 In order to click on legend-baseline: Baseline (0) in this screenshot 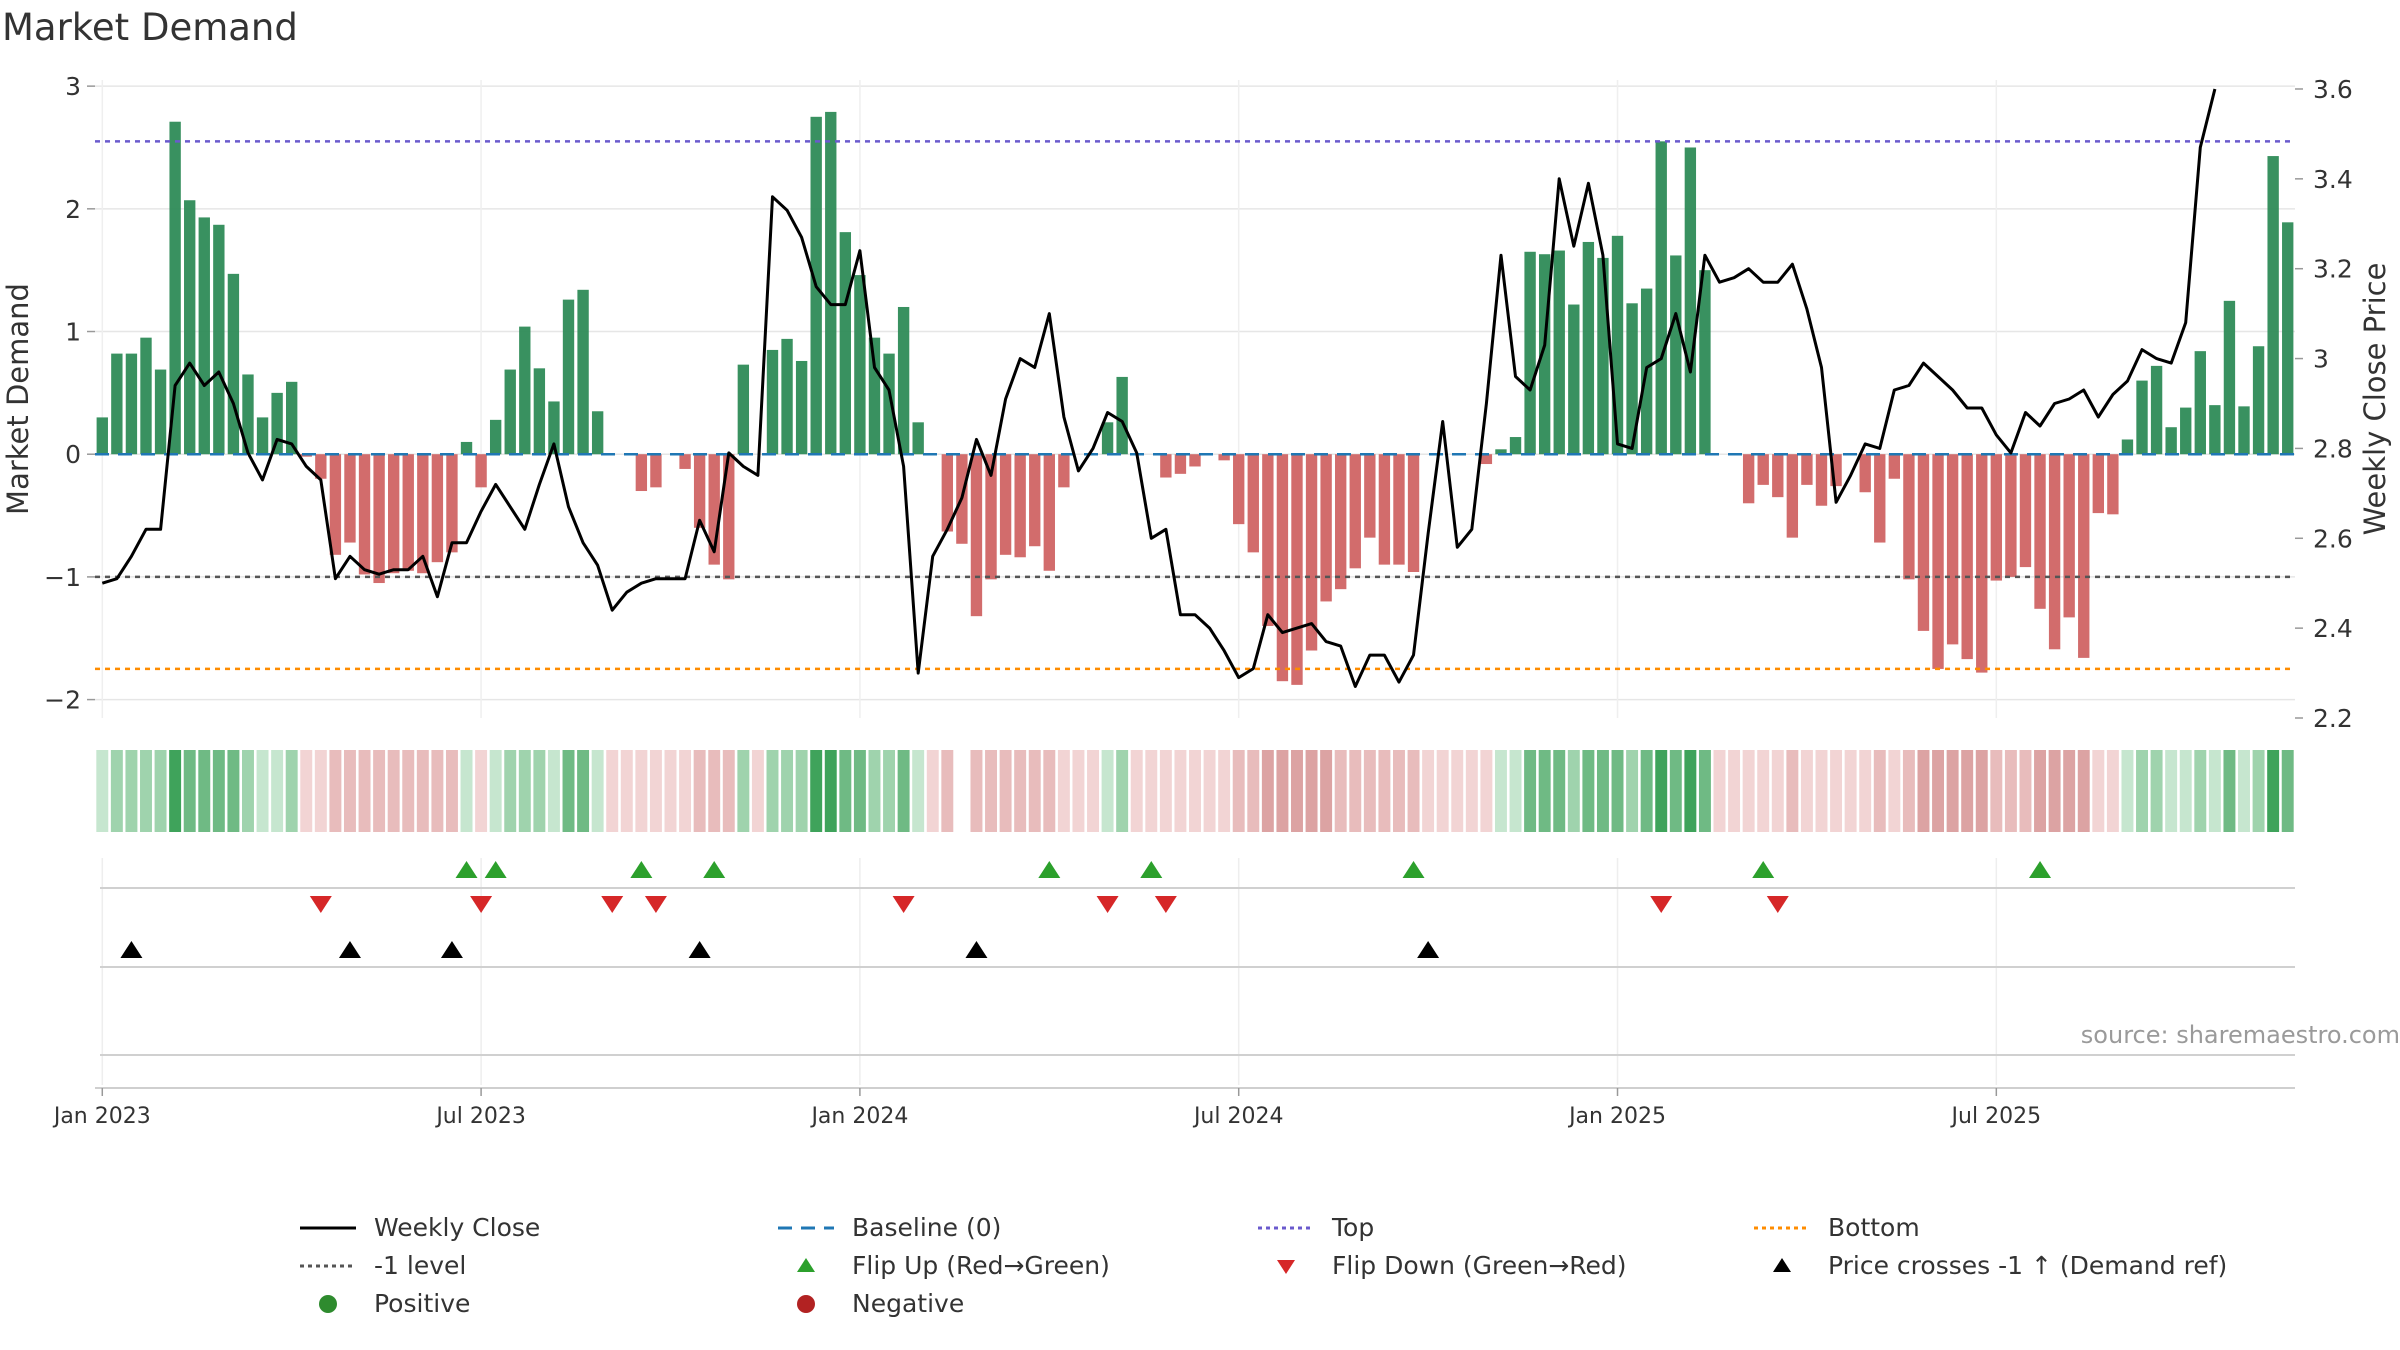, I will do `click(889, 1227)`.